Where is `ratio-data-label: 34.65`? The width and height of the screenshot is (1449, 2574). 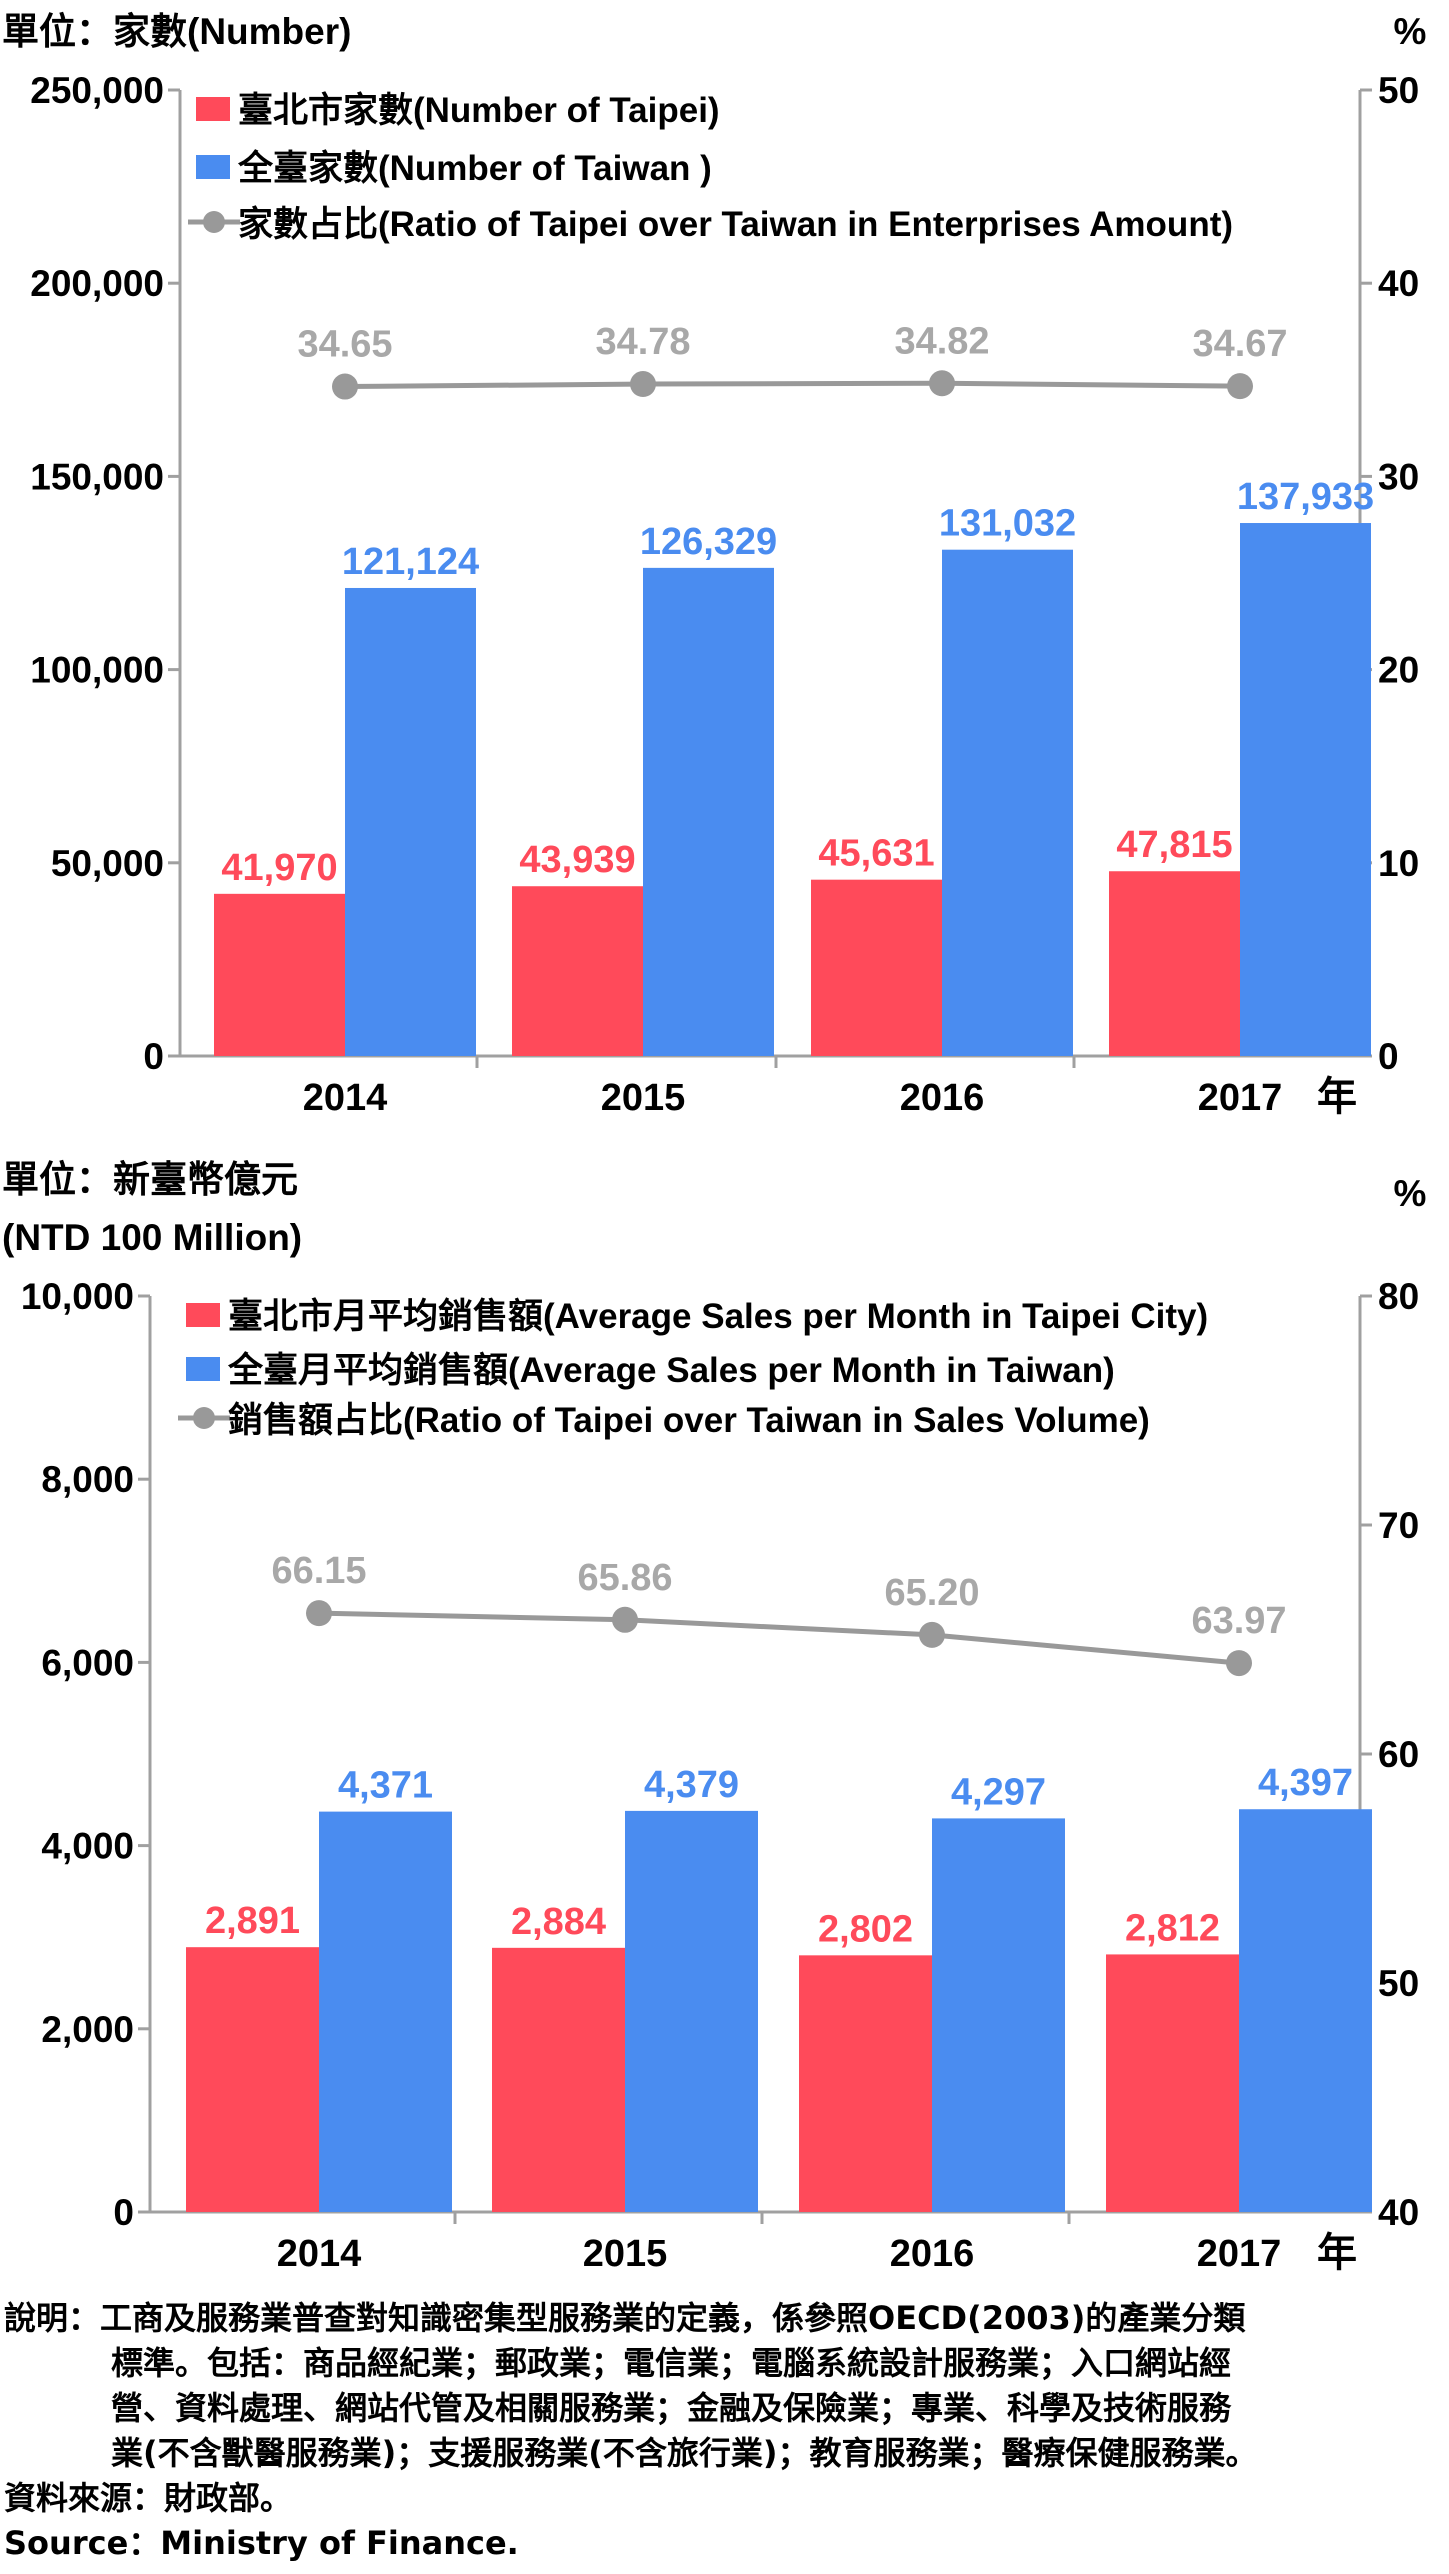
ratio-data-label: 34.65 is located at coordinates (344, 345).